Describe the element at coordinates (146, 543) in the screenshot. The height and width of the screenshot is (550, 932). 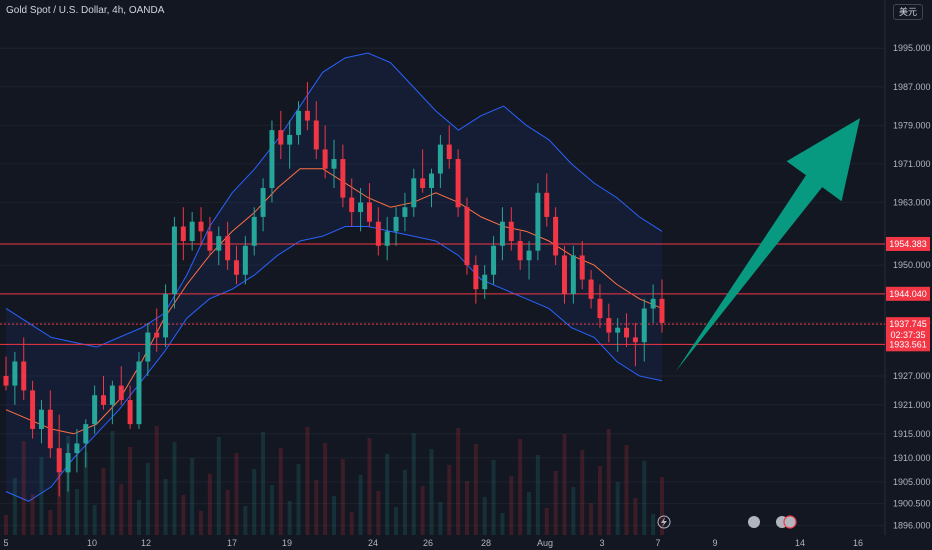
I see `x-tick-label: 12` at that location.